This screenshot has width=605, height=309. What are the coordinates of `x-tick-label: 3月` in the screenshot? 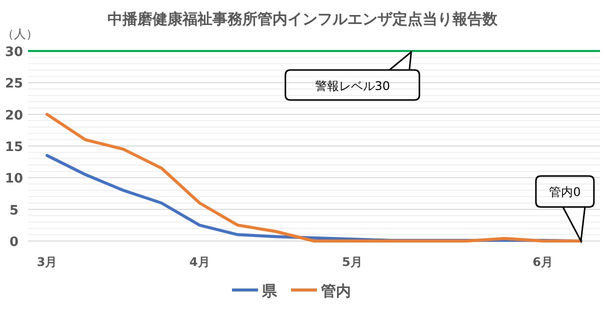 It's located at (47, 262).